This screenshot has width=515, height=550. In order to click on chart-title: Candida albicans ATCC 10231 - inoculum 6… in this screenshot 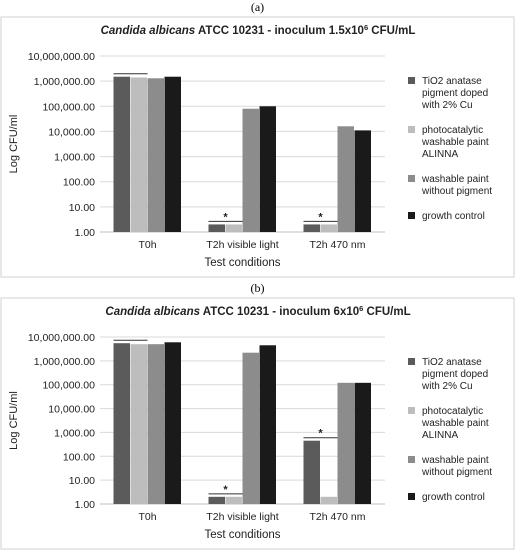, I will do `click(257, 311)`.